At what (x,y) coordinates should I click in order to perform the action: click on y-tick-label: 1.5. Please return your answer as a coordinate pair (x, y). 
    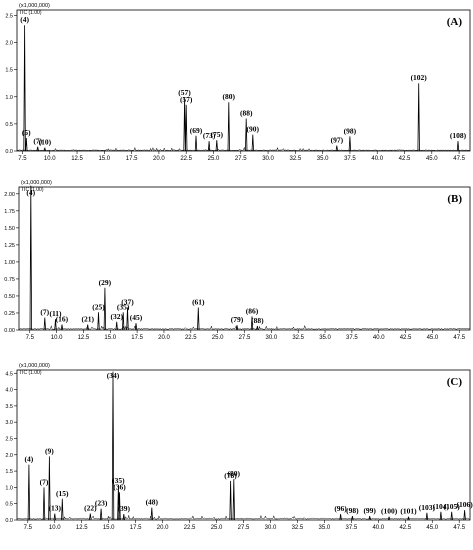
    Looking at the image, I should click on (9, 71).